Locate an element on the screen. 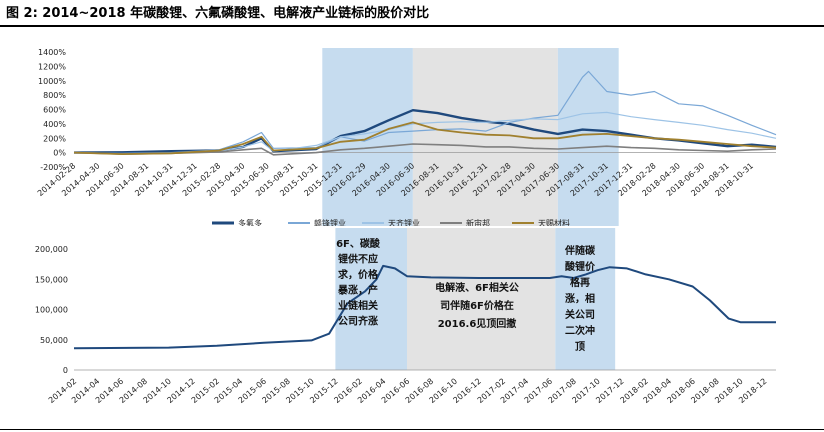 The image size is (824, 432). y-tick-label: 100,000 is located at coordinates (51, 310).